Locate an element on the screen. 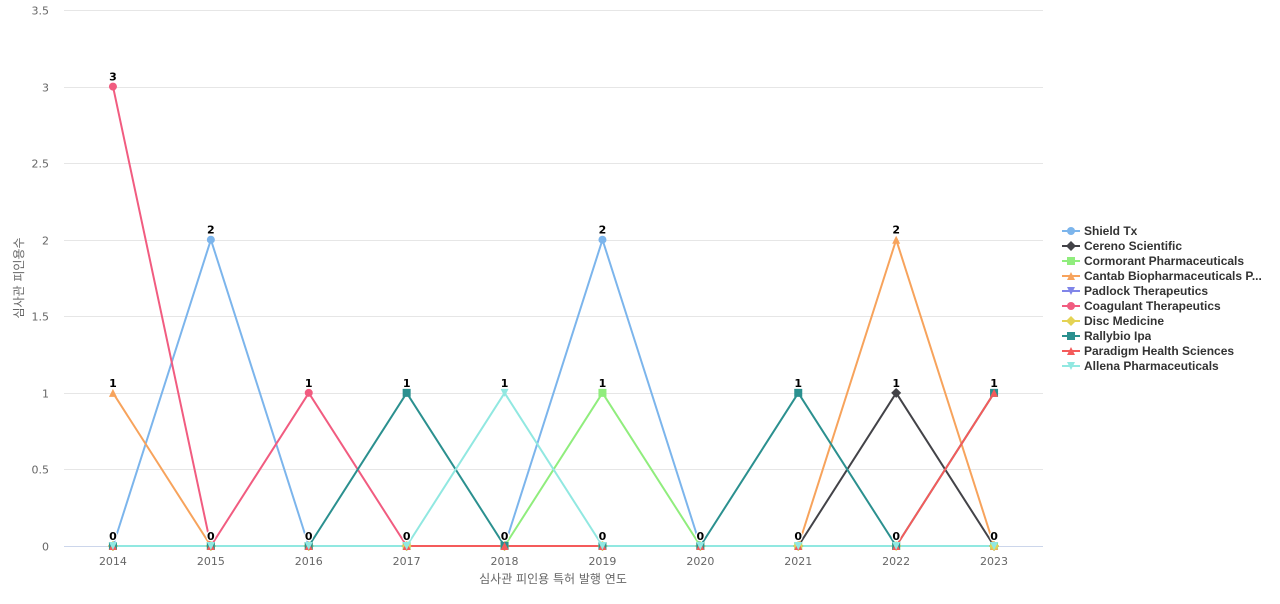 The height and width of the screenshot is (604, 1280). legend-item: Cormorant Pharmaceuticals is located at coordinates (1171, 260).